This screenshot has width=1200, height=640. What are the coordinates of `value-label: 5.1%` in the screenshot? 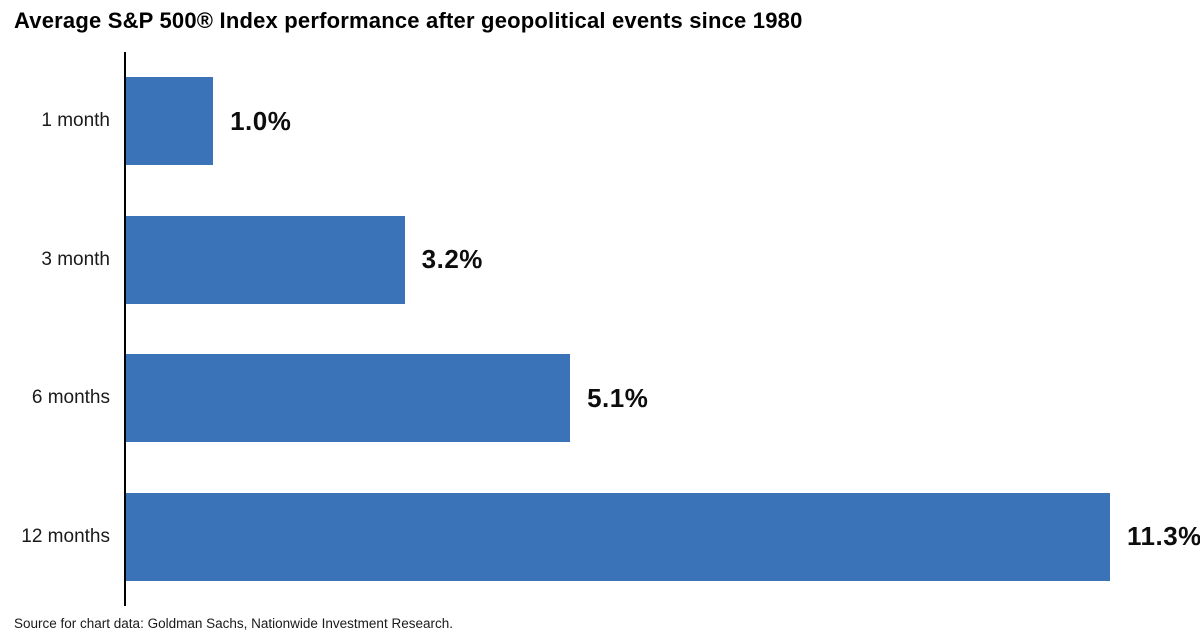 It's located at (618, 397).